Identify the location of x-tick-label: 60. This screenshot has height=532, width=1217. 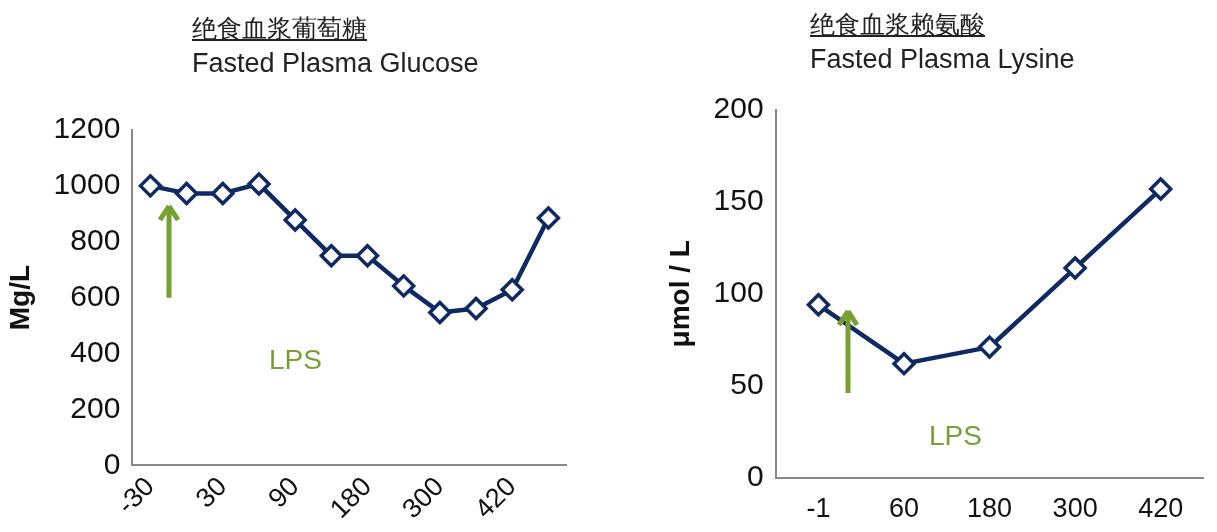
(904, 508).